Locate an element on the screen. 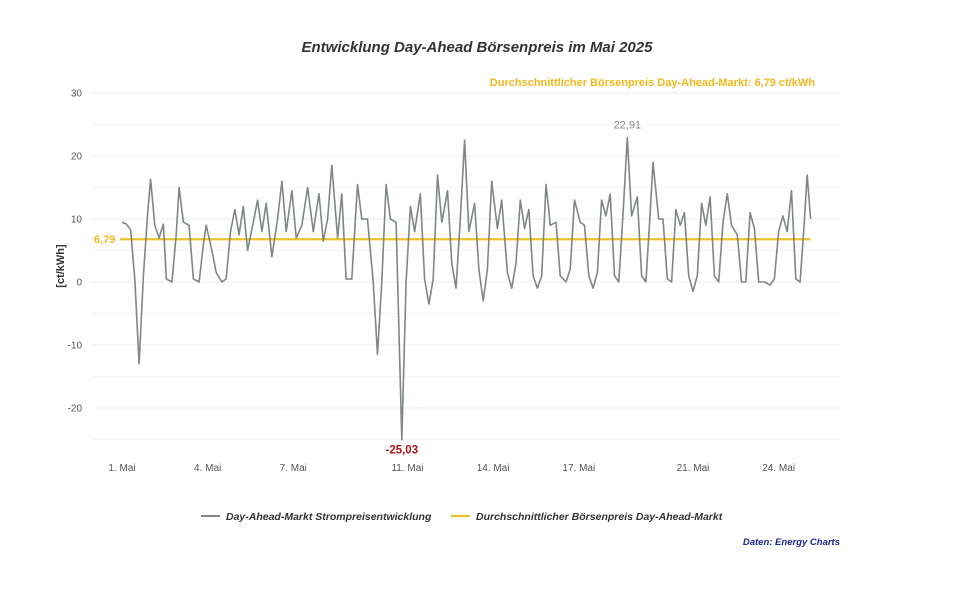 This screenshot has width=954, height=592. average-value-label: 6,79 is located at coordinates (104, 240).